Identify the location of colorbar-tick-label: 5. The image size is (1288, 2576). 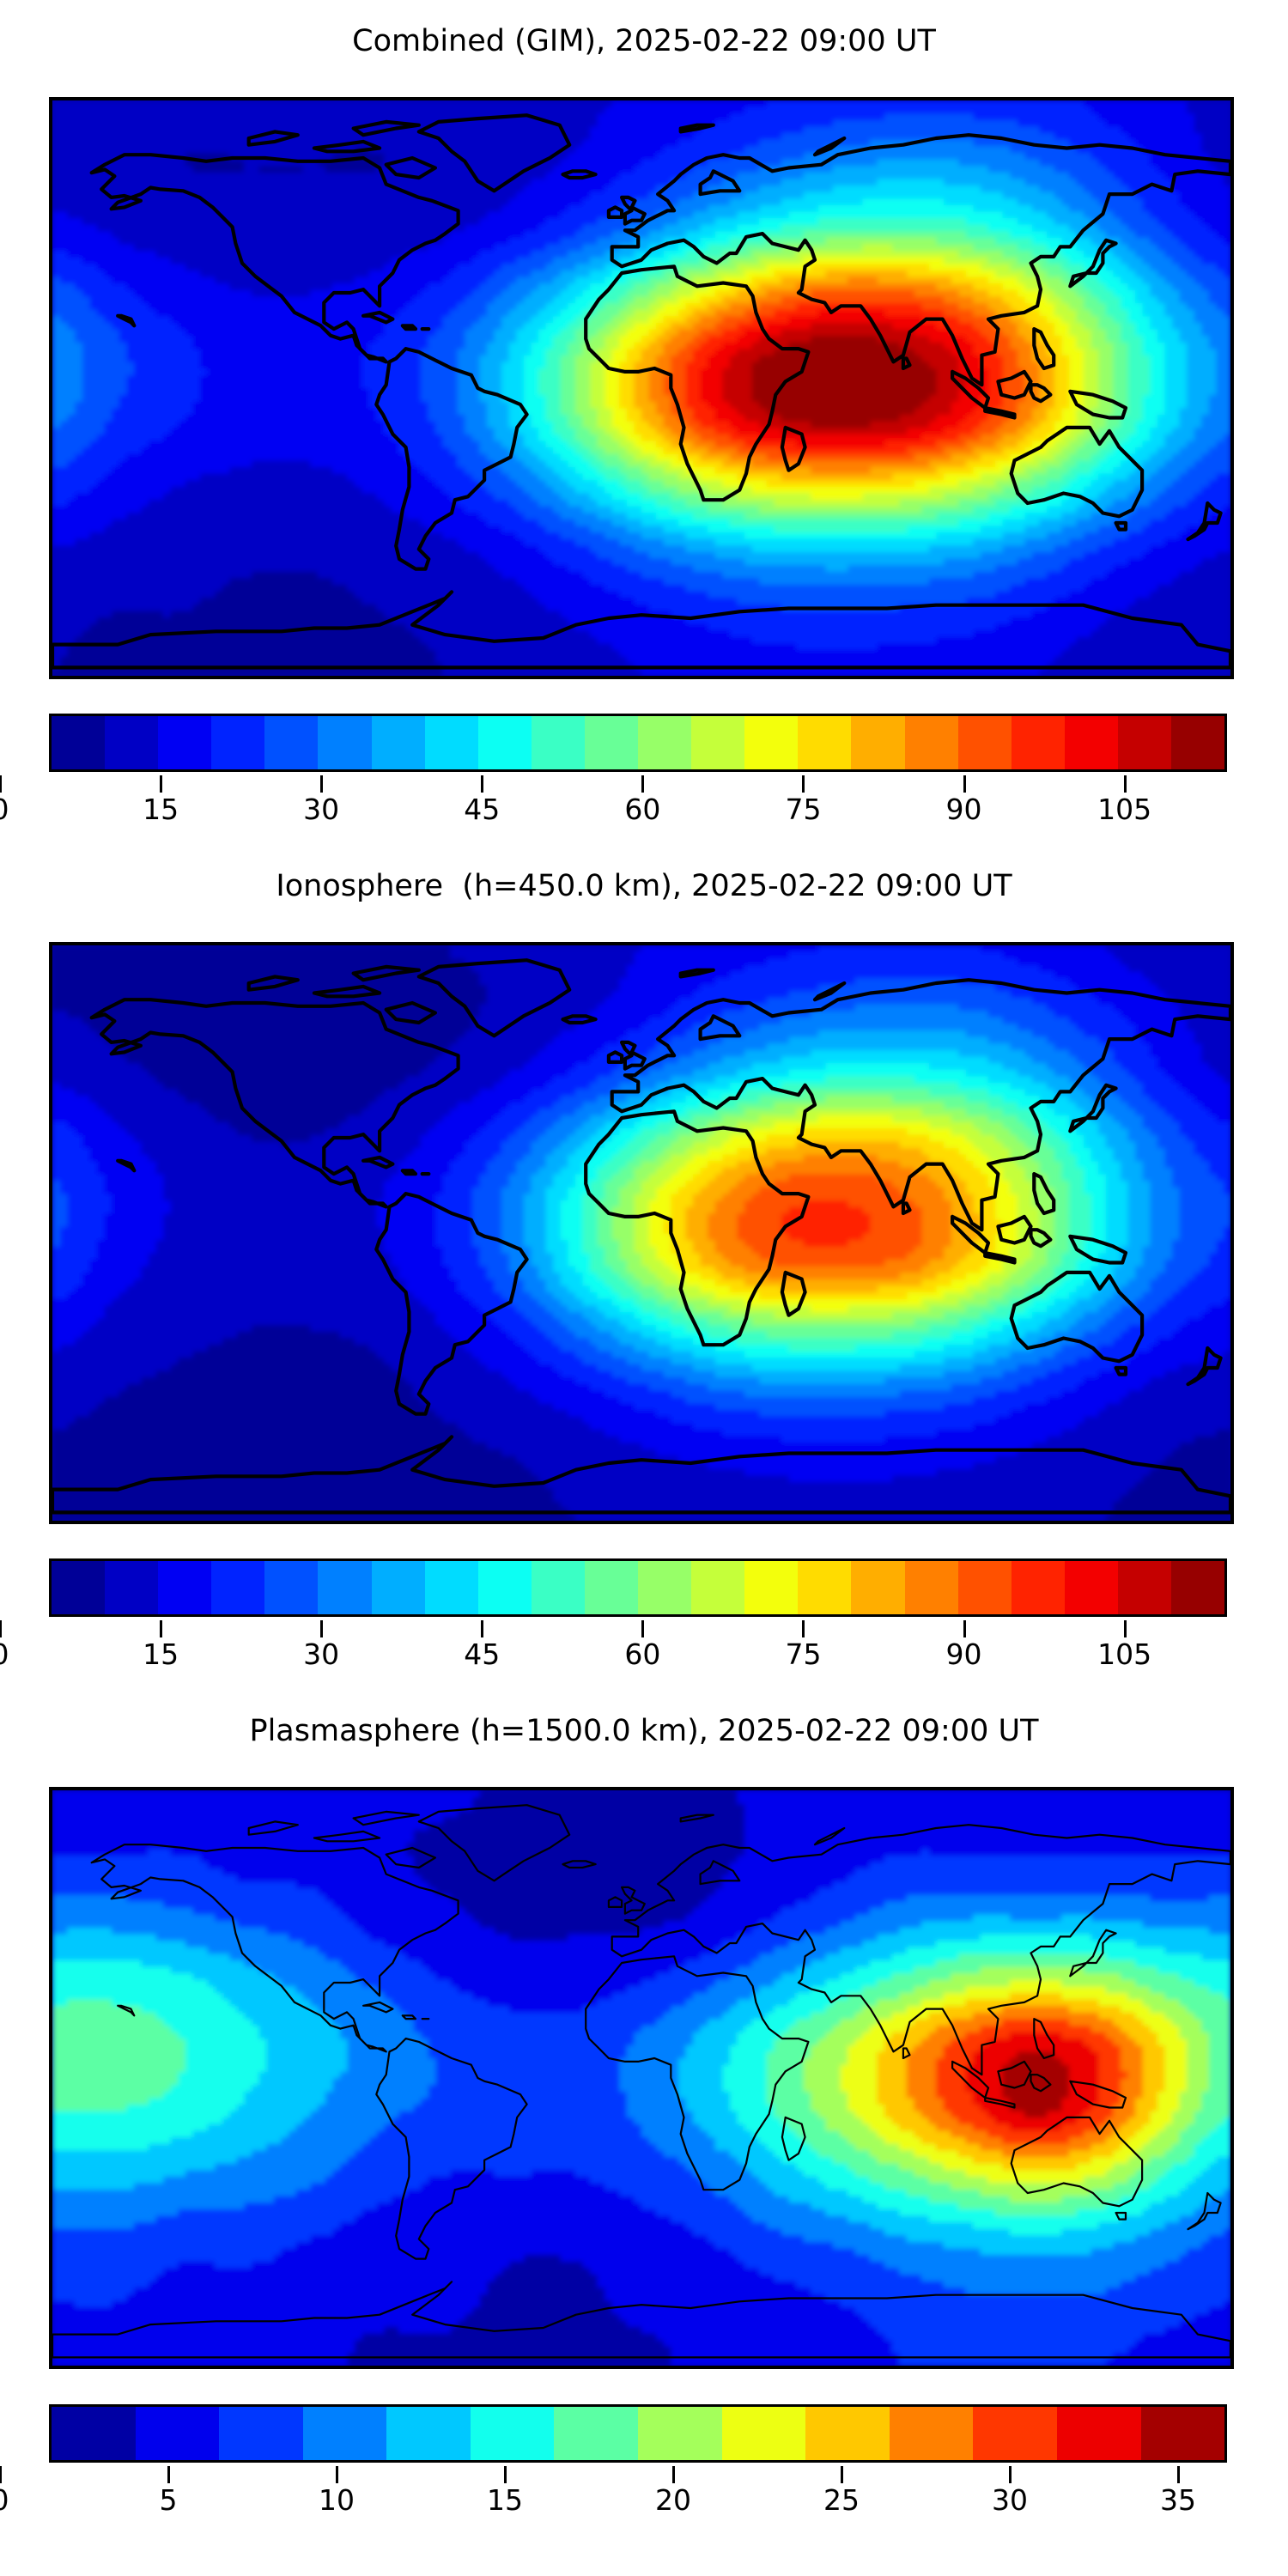
(169, 2500).